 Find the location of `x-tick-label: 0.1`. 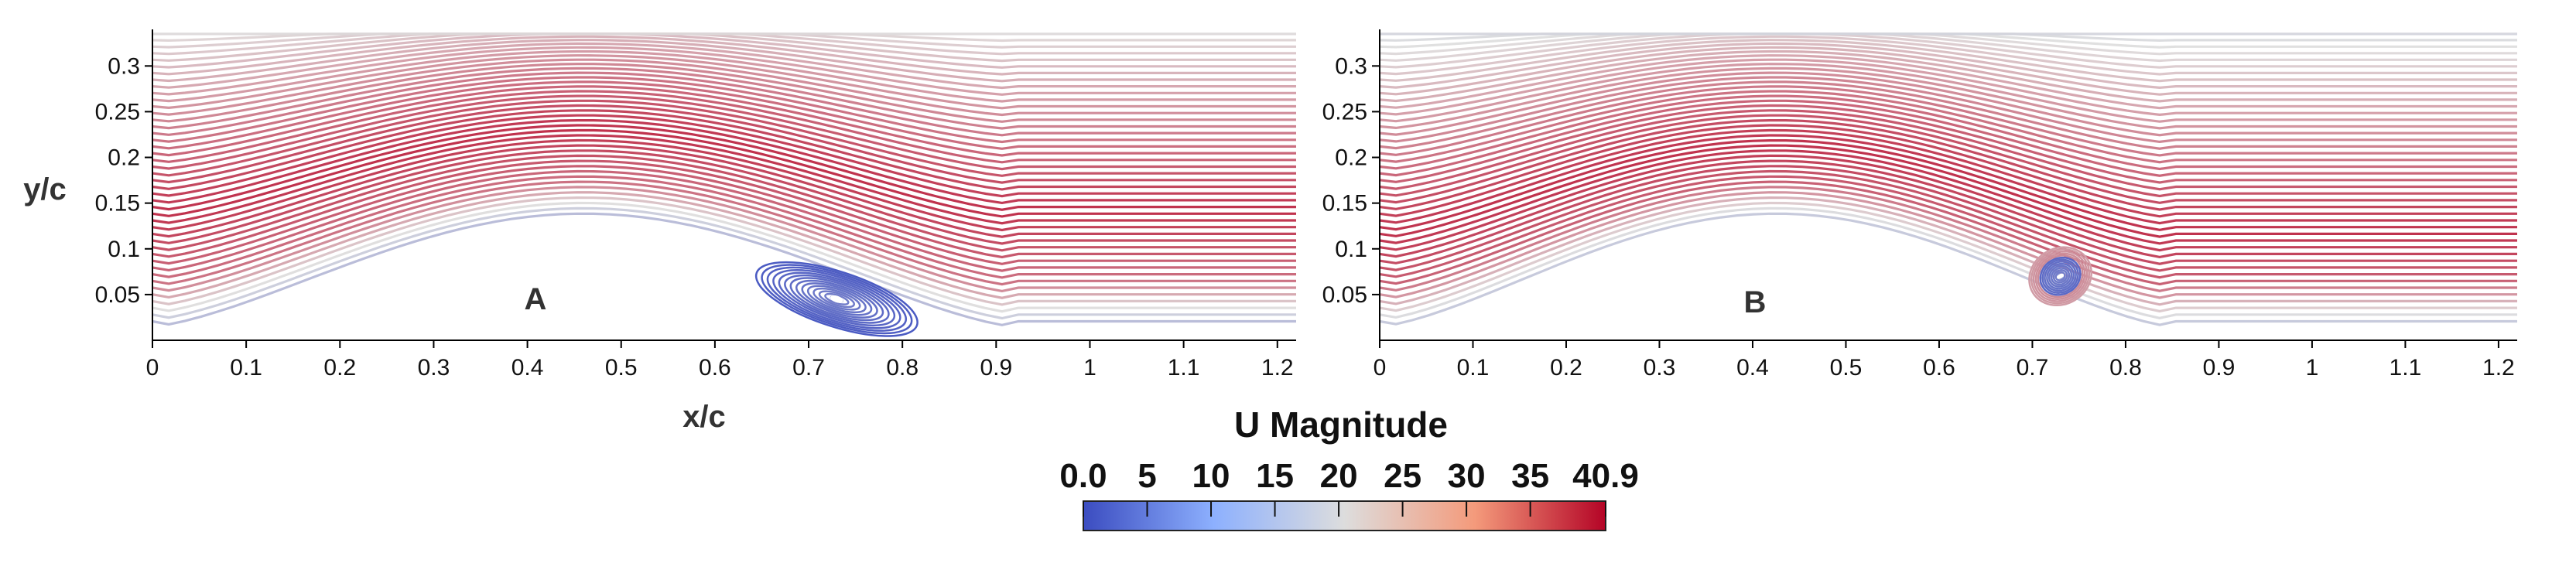

x-tick-label: 0.1 is located at coordinates (1473, 367).